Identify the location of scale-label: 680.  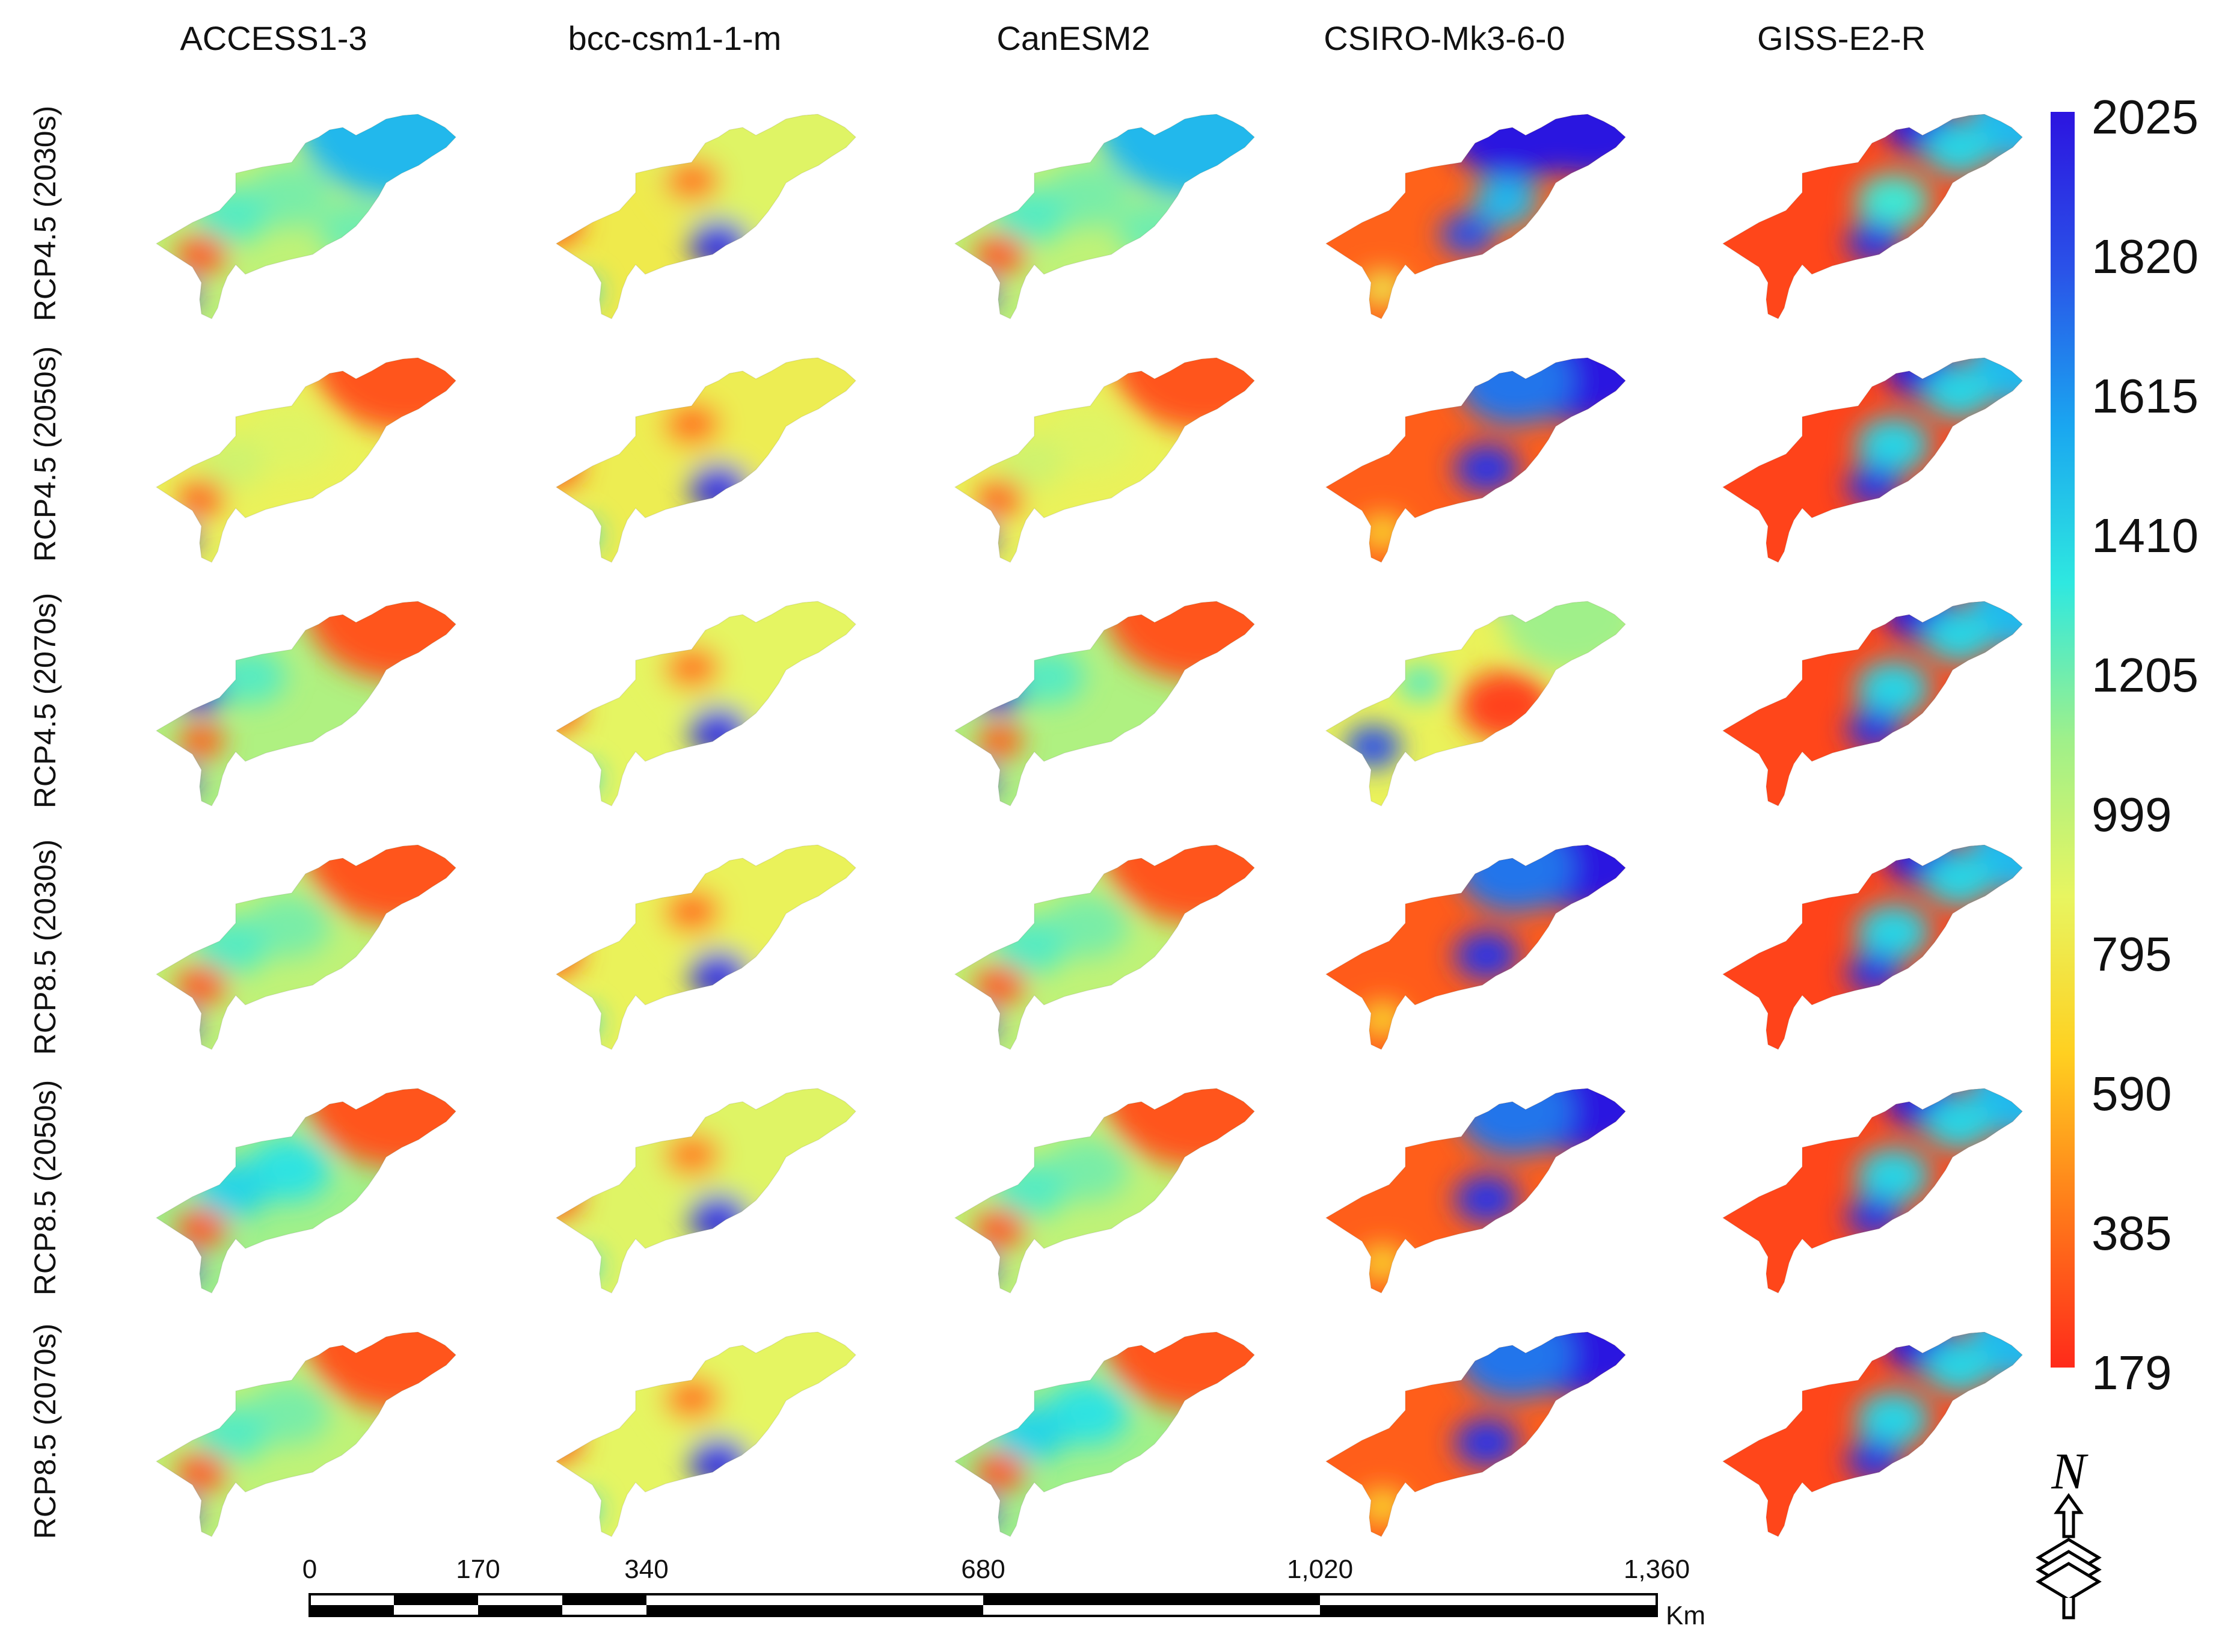
(983, 1569).